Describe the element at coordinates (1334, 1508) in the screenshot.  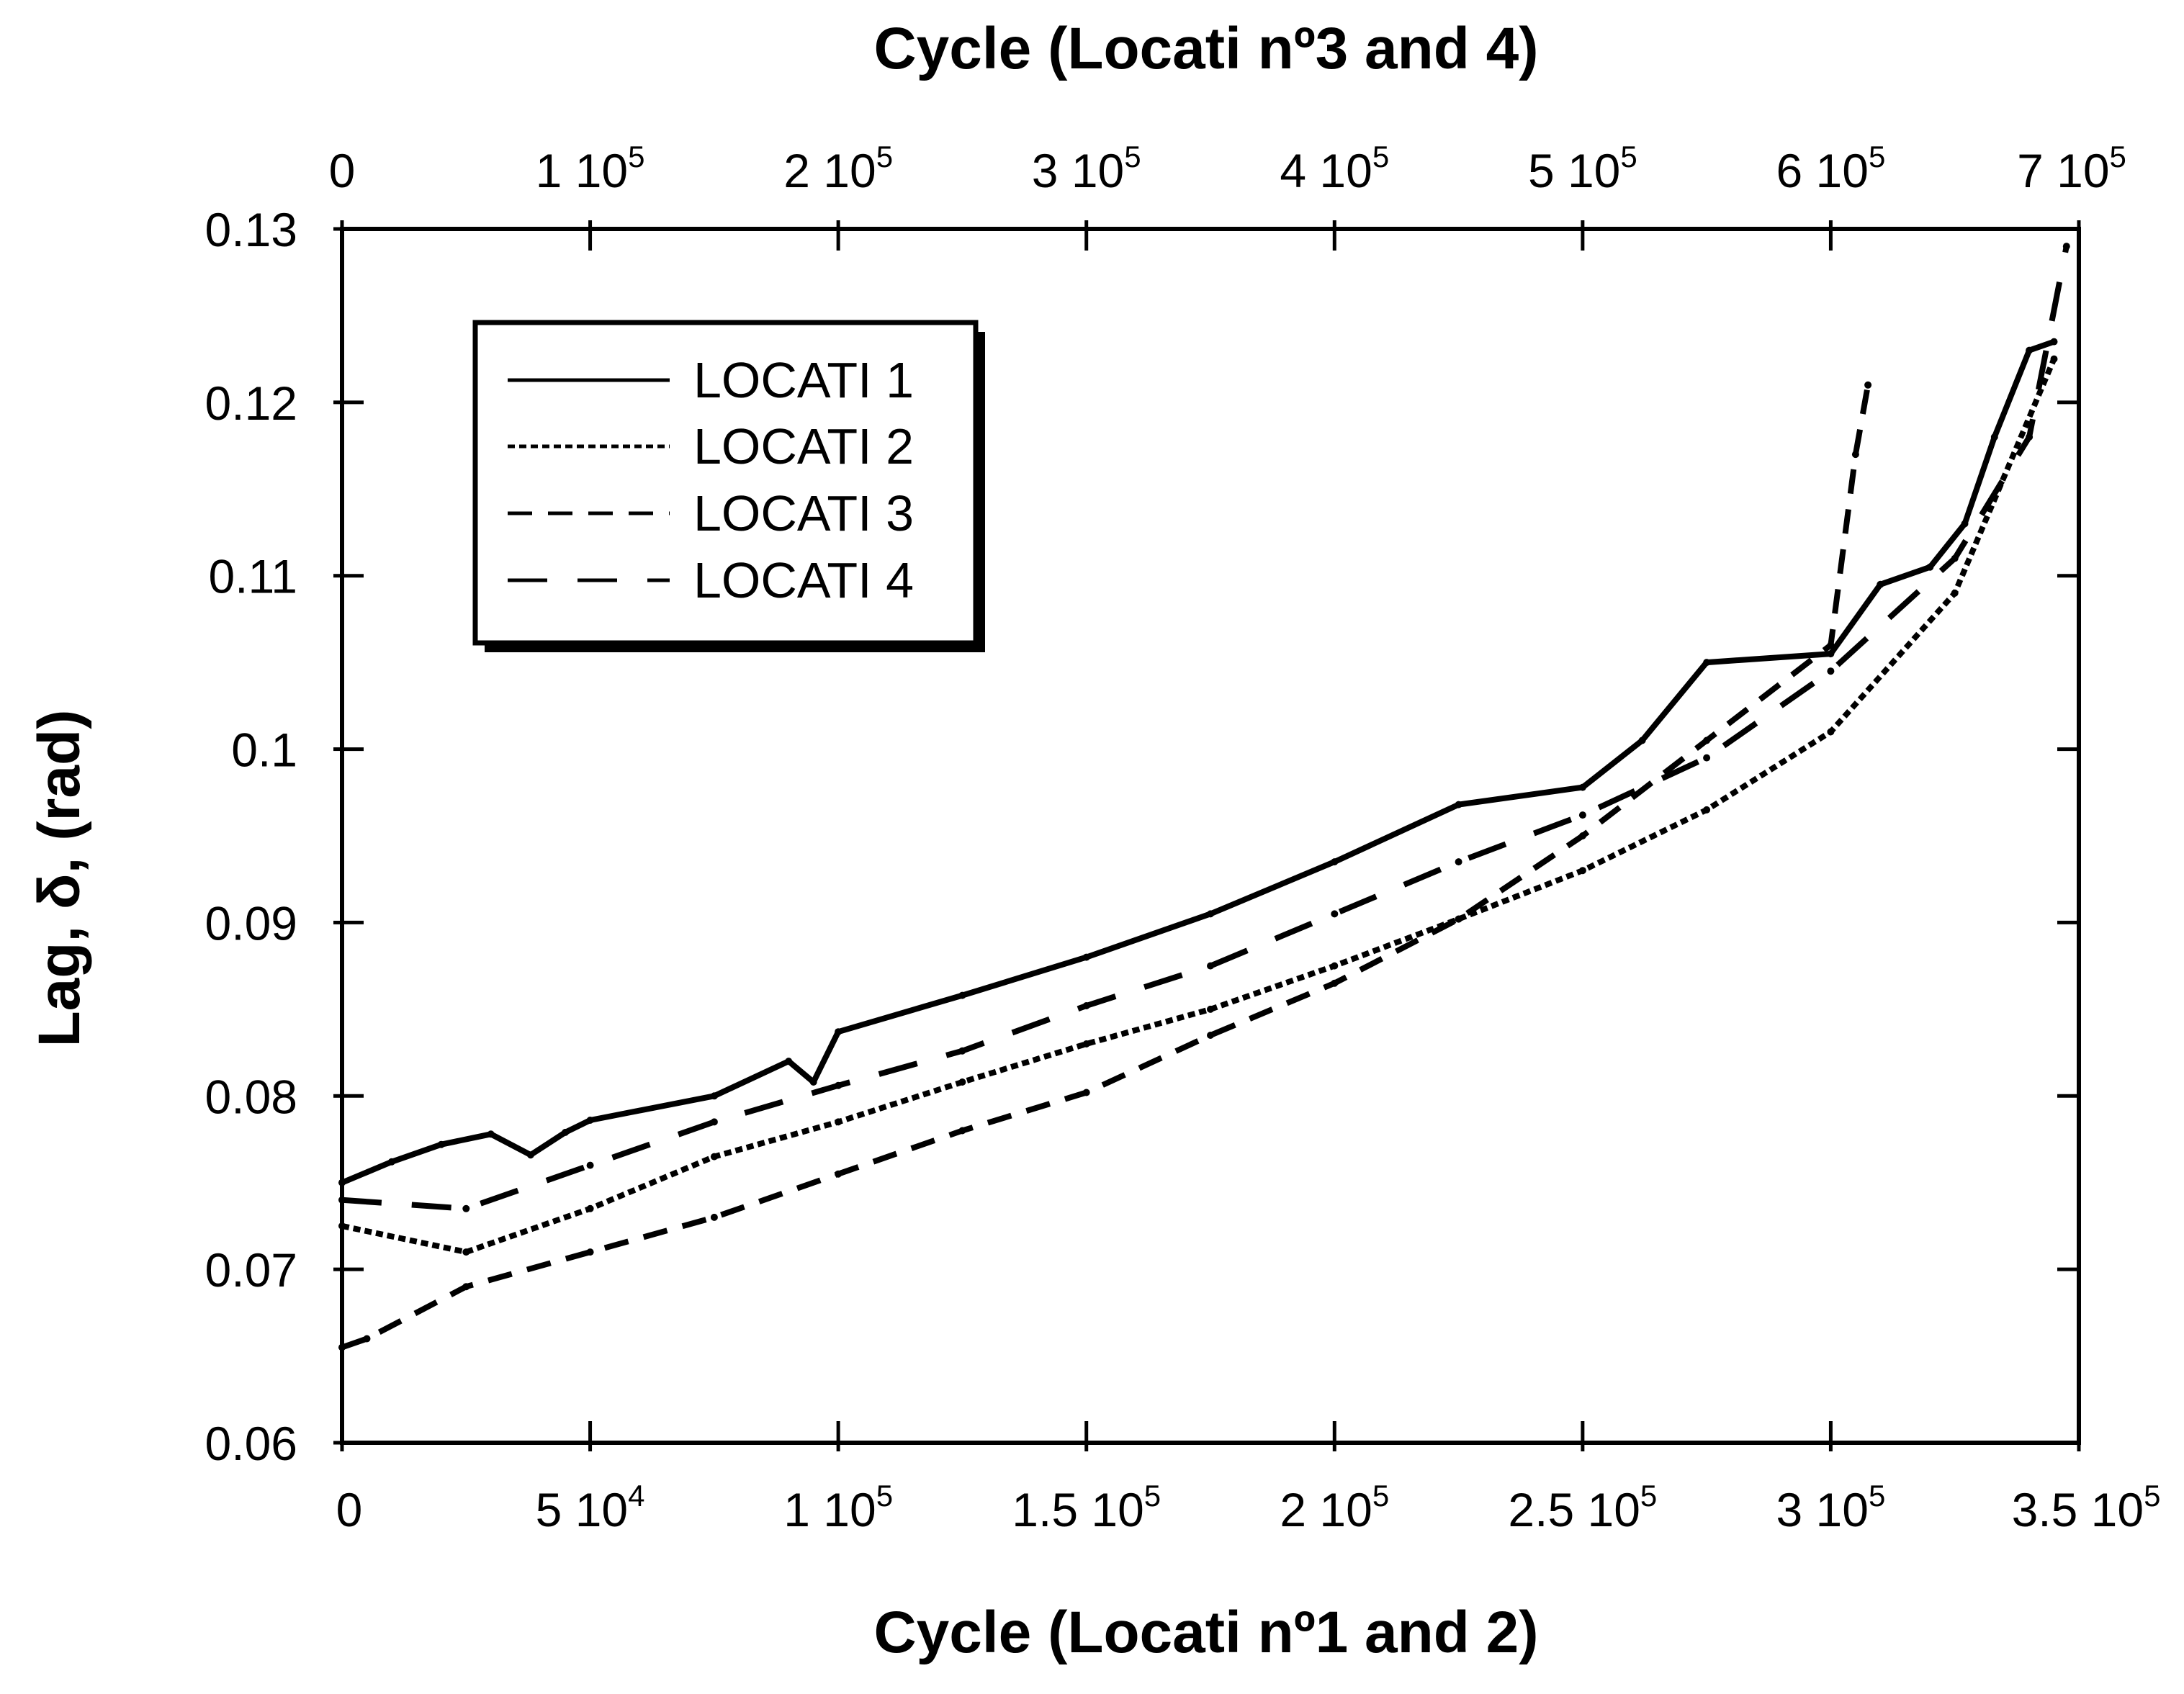
I see `x-tick-label: 2 105` at that location.